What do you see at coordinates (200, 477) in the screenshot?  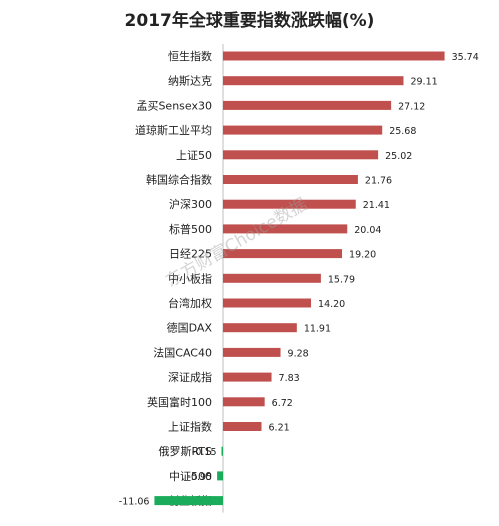 I see `value-label: -0.95` at bounding box center [200, 477].